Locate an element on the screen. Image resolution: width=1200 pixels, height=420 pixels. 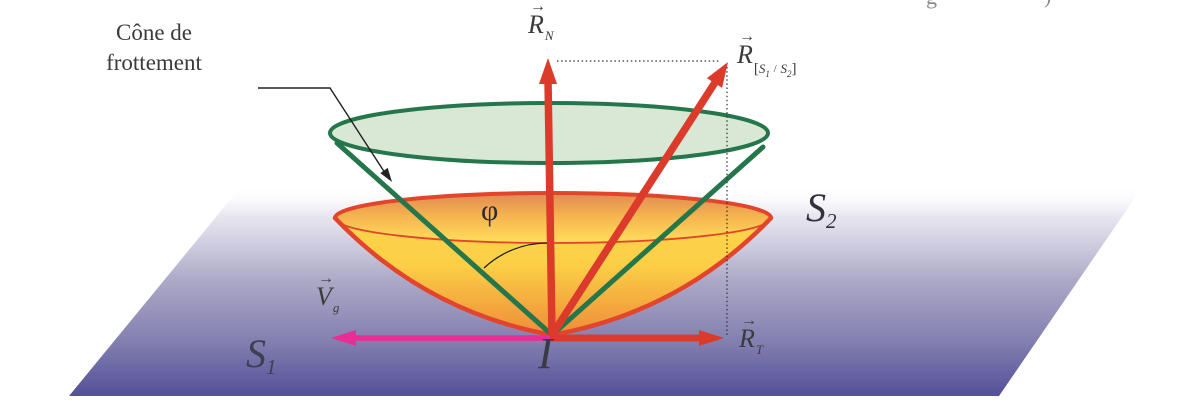
bracket-open: [ is located at coordinates (756, 69).